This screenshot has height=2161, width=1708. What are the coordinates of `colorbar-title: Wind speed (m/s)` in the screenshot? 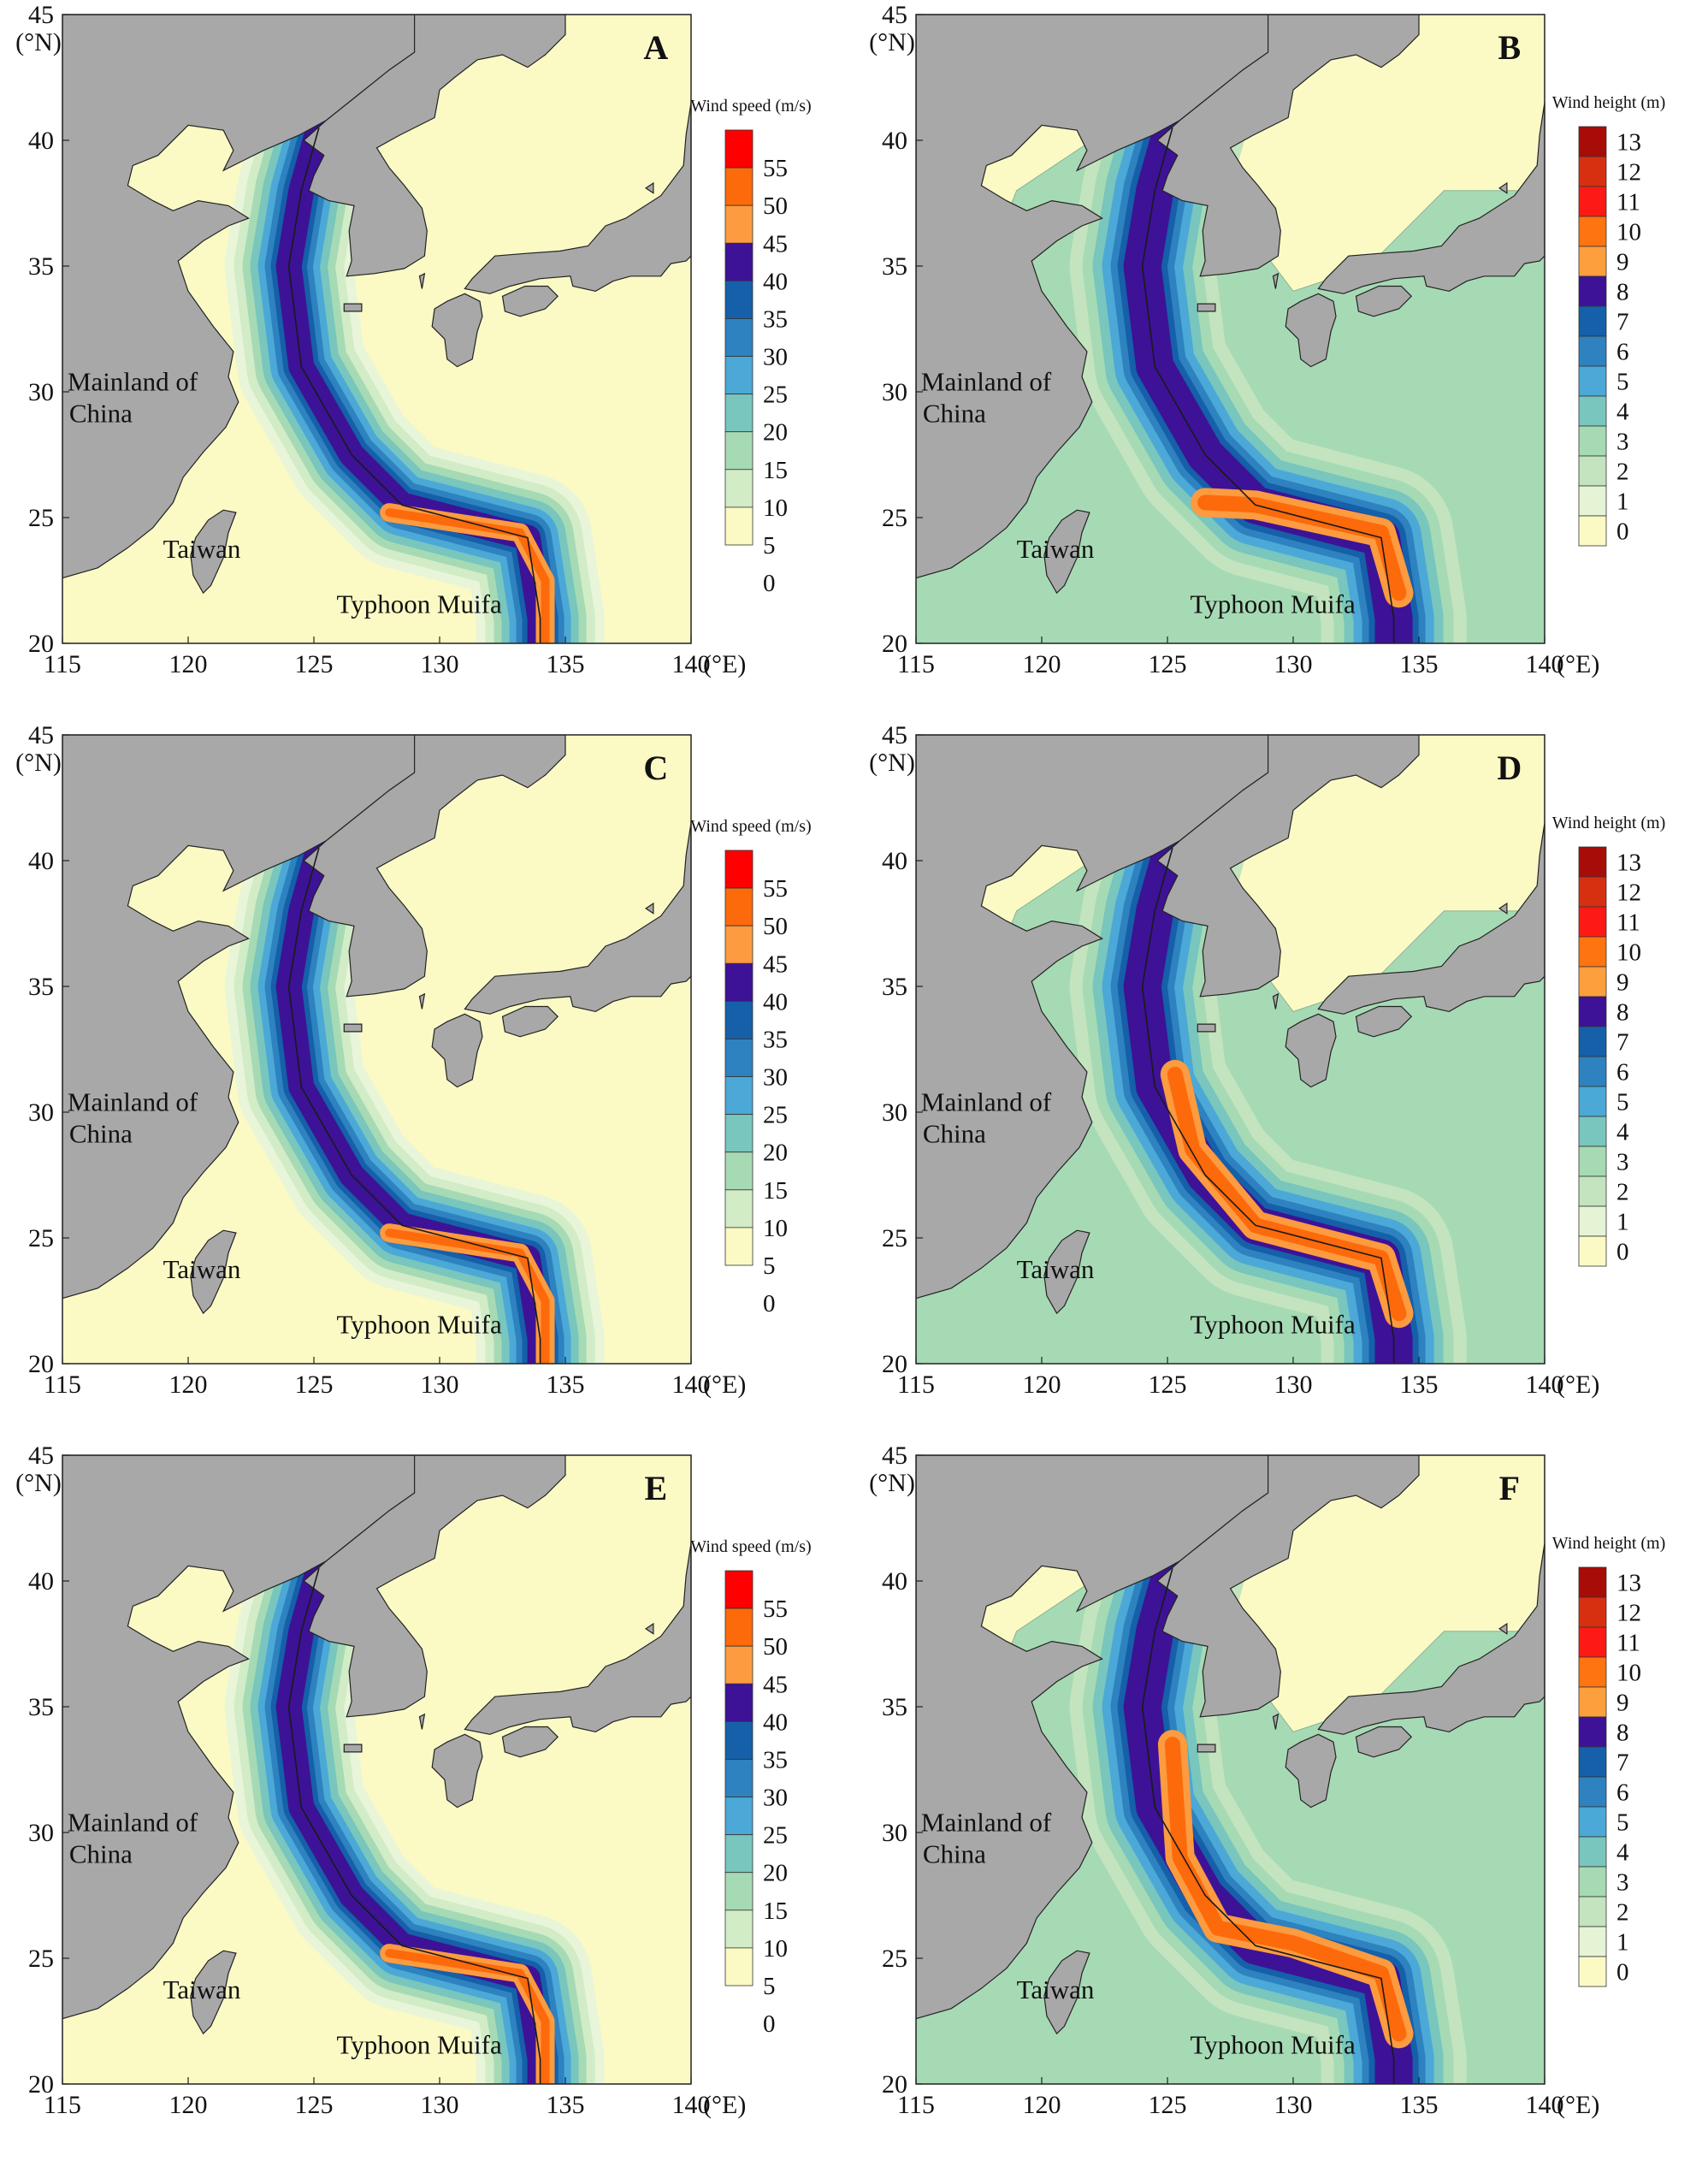 It's located at (750, 106).